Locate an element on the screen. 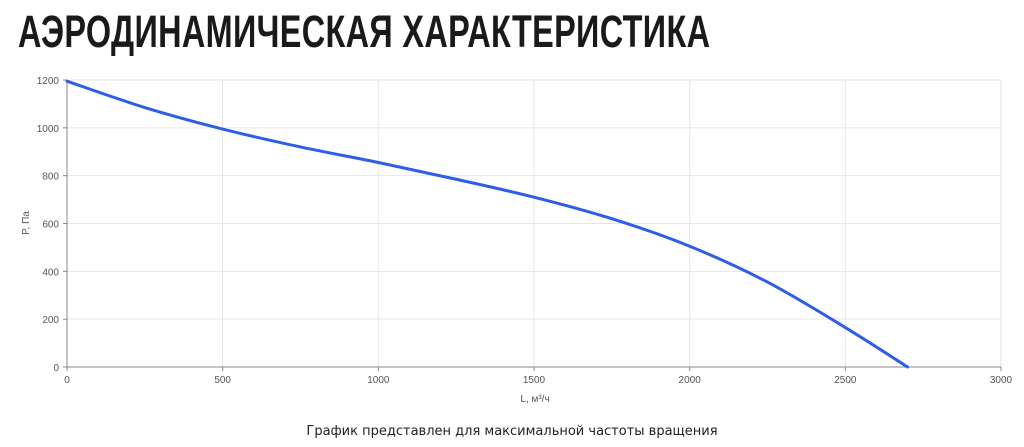 The height and width of the screenshot is (447, 1024). y-tick-labels: 0 200 400 600 800 1000 1200 is located at coordinates (48, 225).